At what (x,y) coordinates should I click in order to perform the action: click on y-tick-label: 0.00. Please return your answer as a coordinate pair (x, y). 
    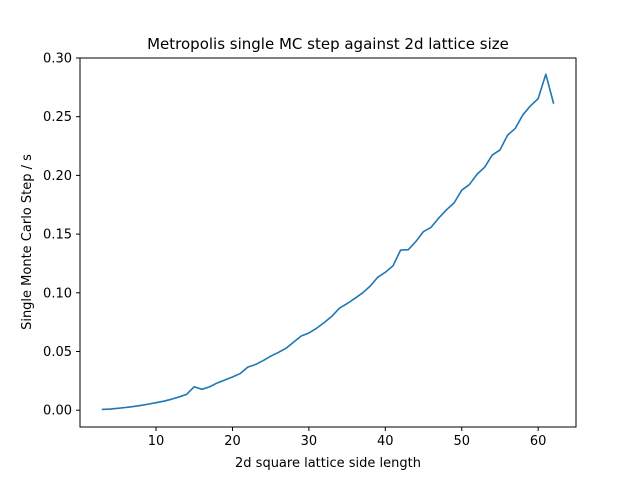
    Looking at the image, I should click on (57, 411).